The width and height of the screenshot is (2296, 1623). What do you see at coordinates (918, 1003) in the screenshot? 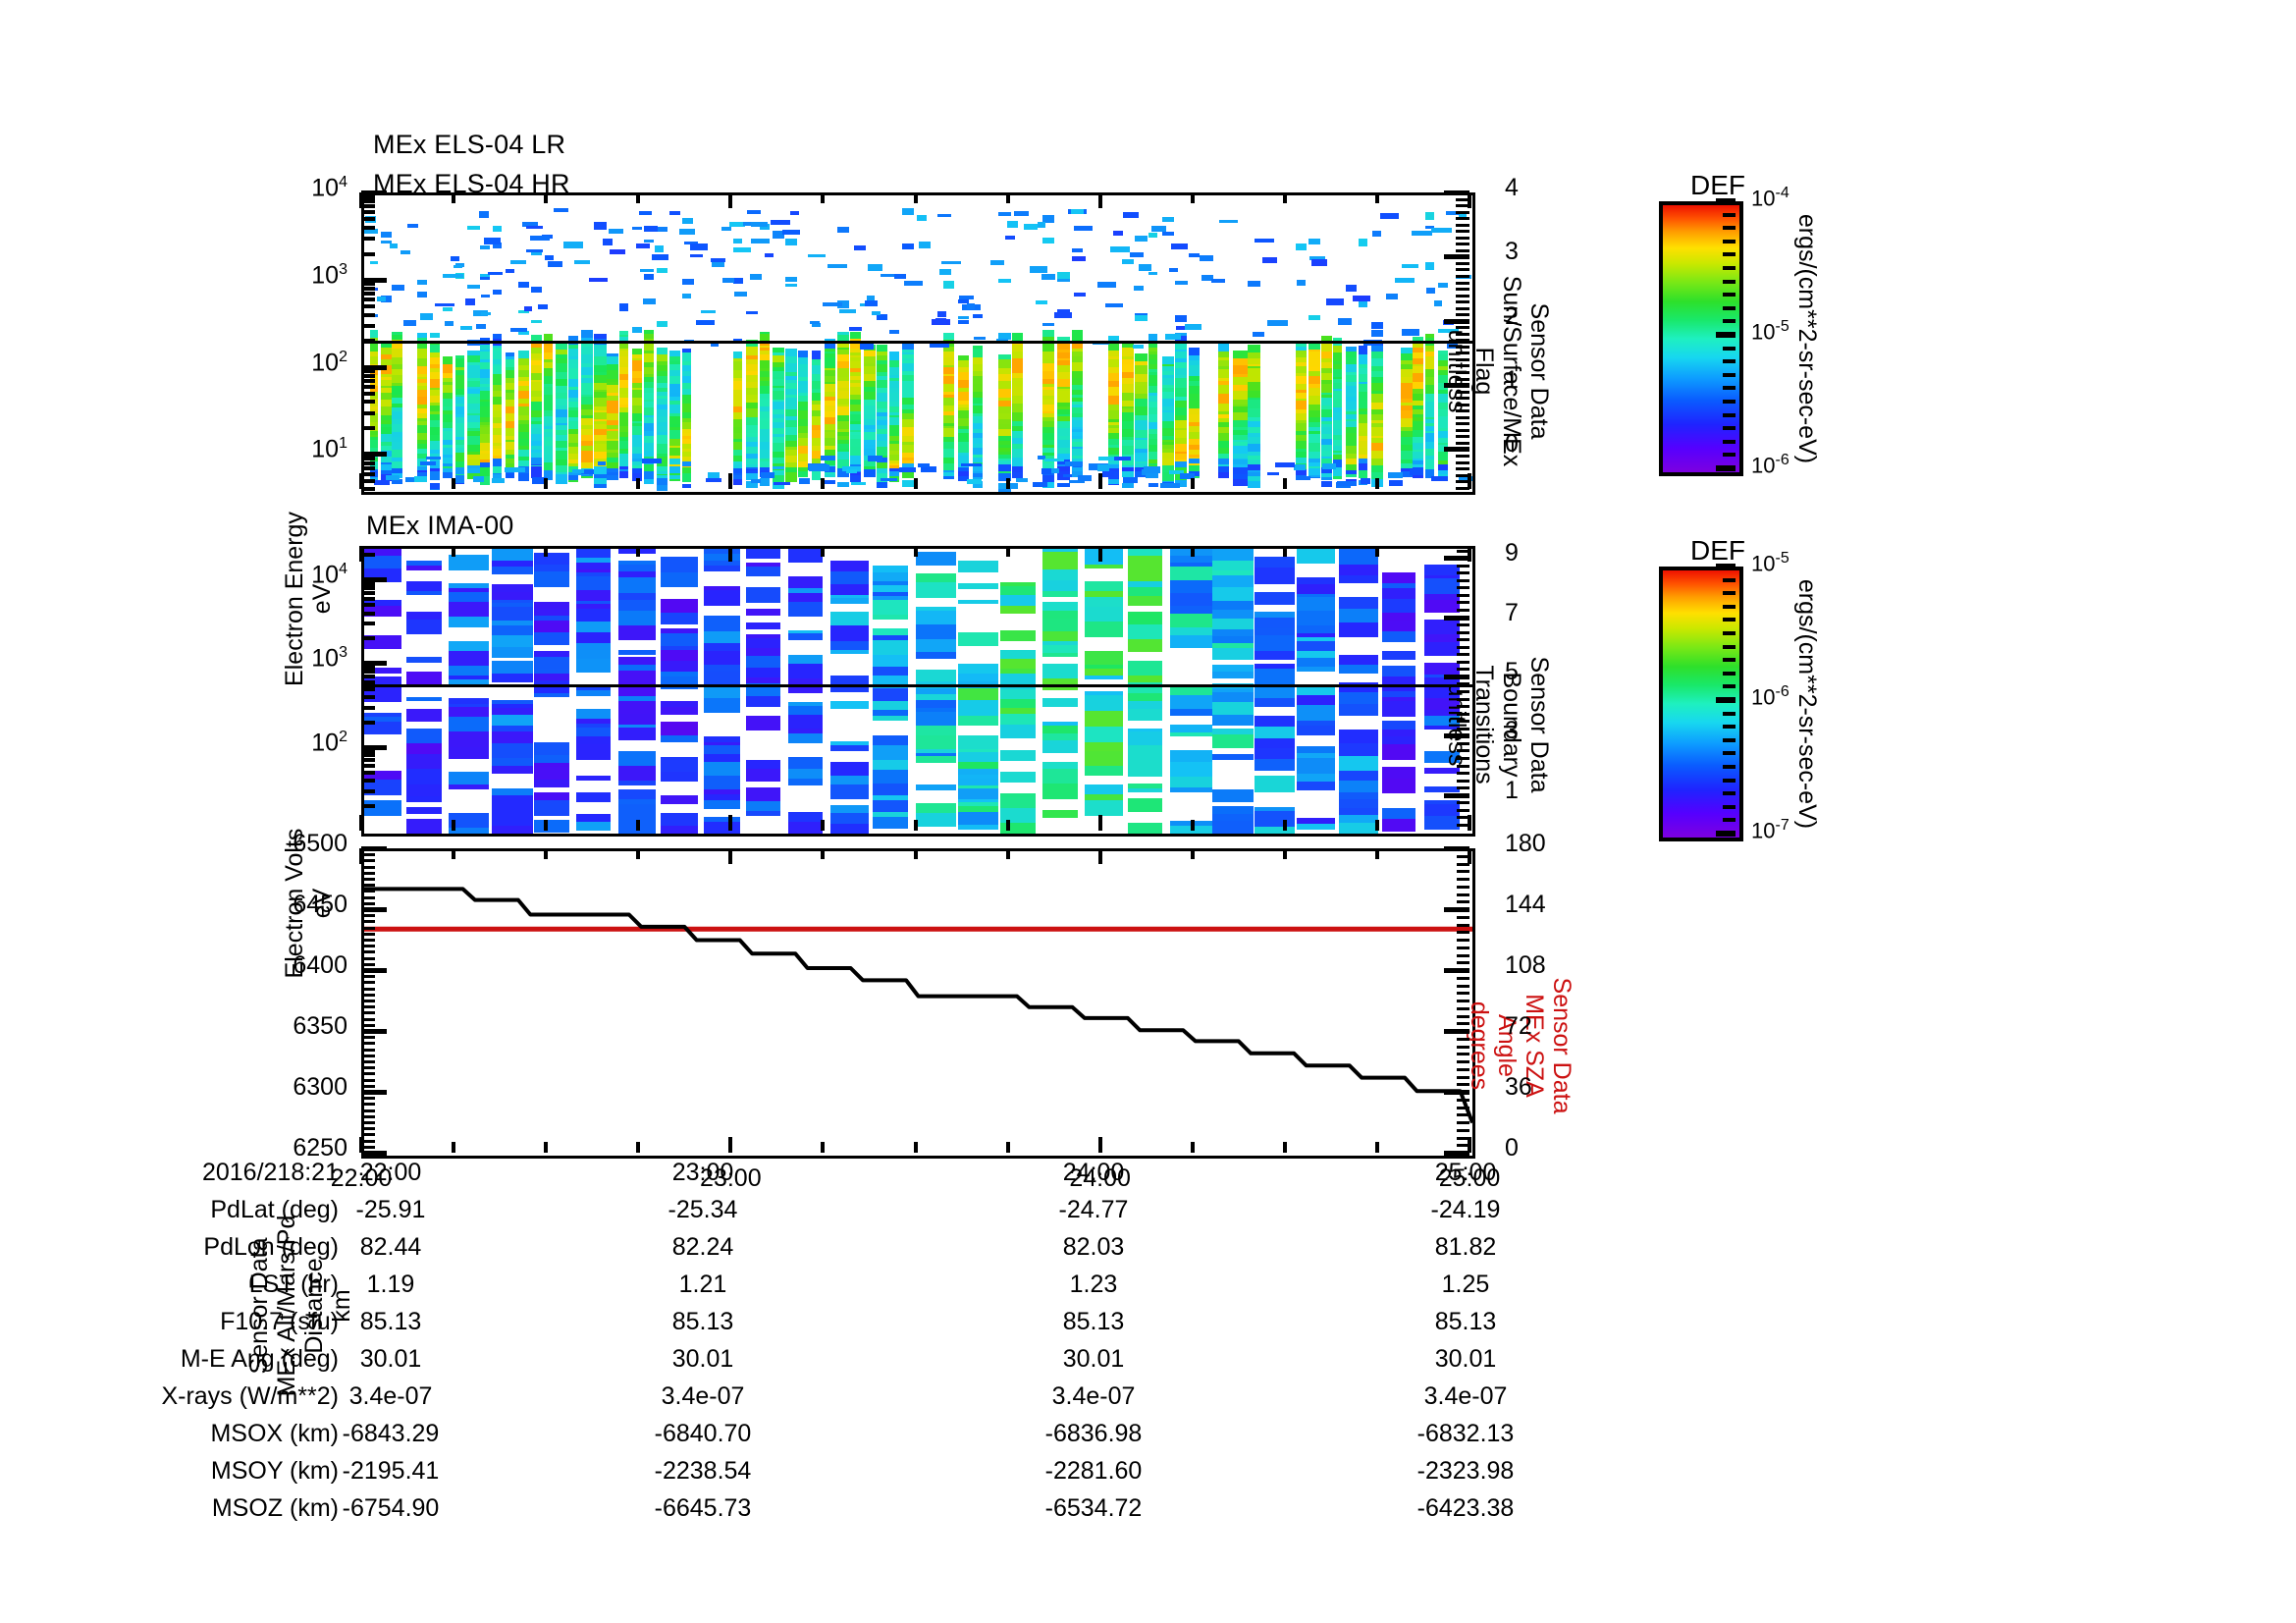
I see `panel3-lineplot` at bounding box center [918, 1003].